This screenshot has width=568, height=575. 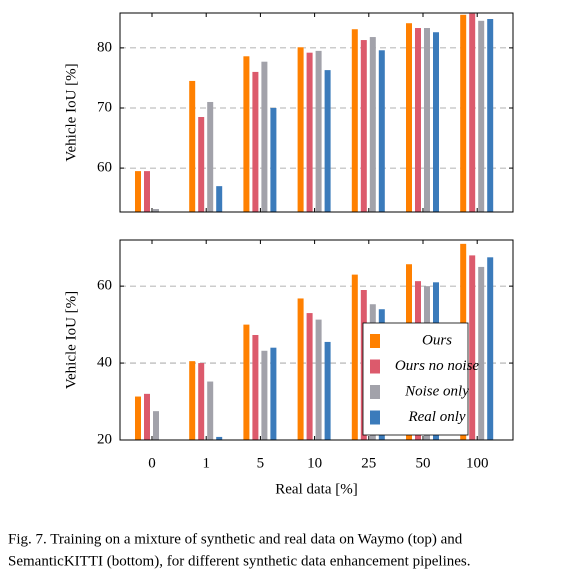 I want to click on x-tick-label: 5, so click(x=261, y=463).